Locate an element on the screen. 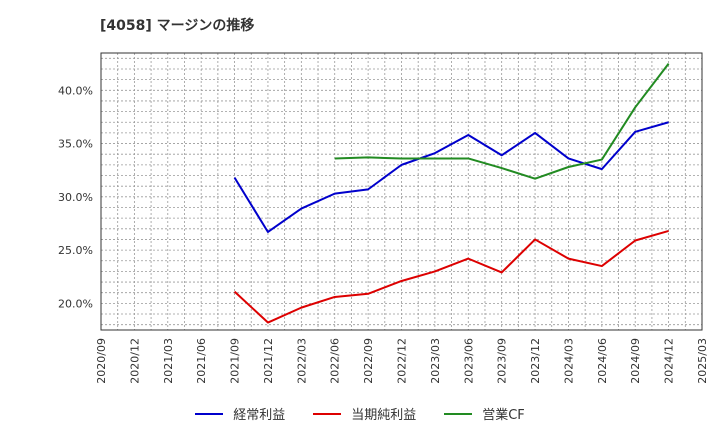 This screenshot has width=720, height=440. legend-item-2: 営業CF is located at coordinates (484, 413).